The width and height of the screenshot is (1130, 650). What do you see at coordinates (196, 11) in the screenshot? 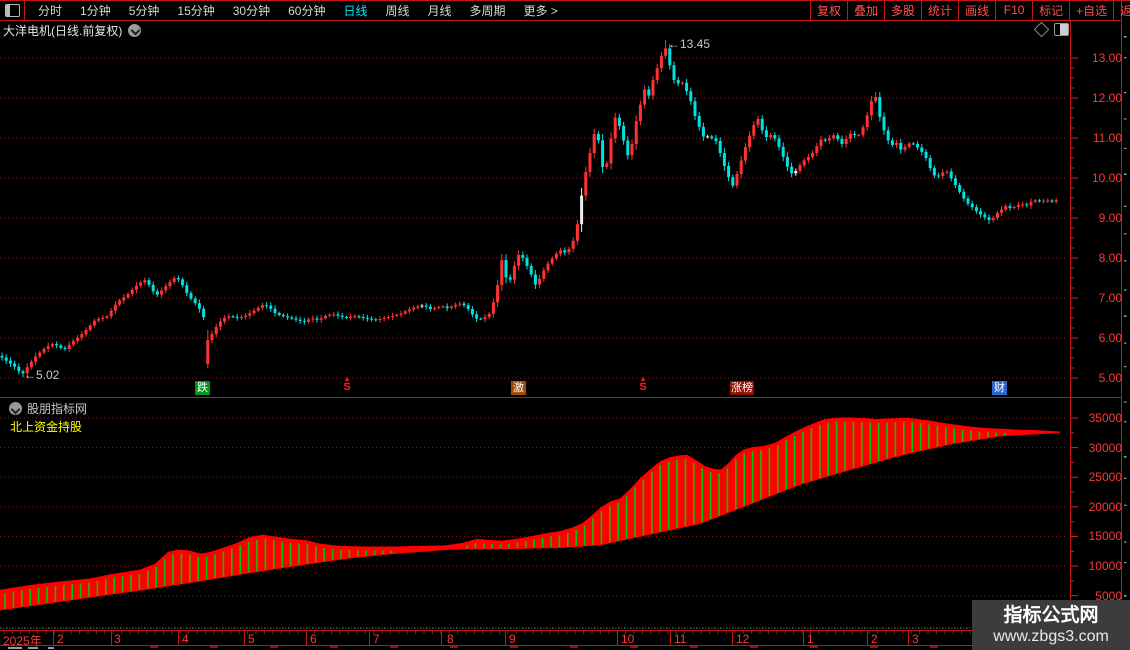
I see `period-item-3: 15分钟` at bounding box center [196, 11].